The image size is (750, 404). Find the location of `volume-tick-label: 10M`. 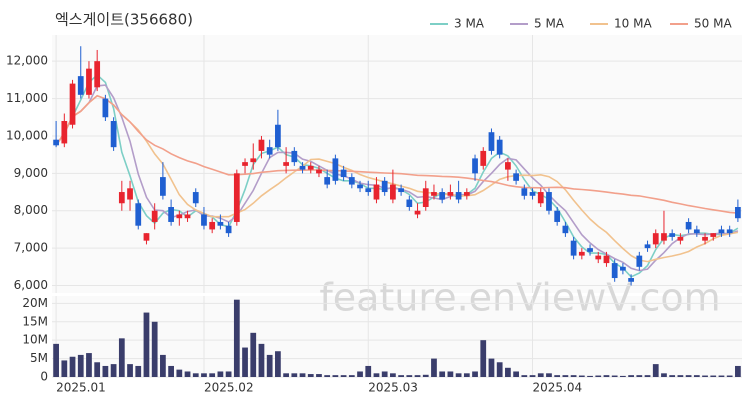

volume-tick-label: 10M is located at coordinates (35, 340).